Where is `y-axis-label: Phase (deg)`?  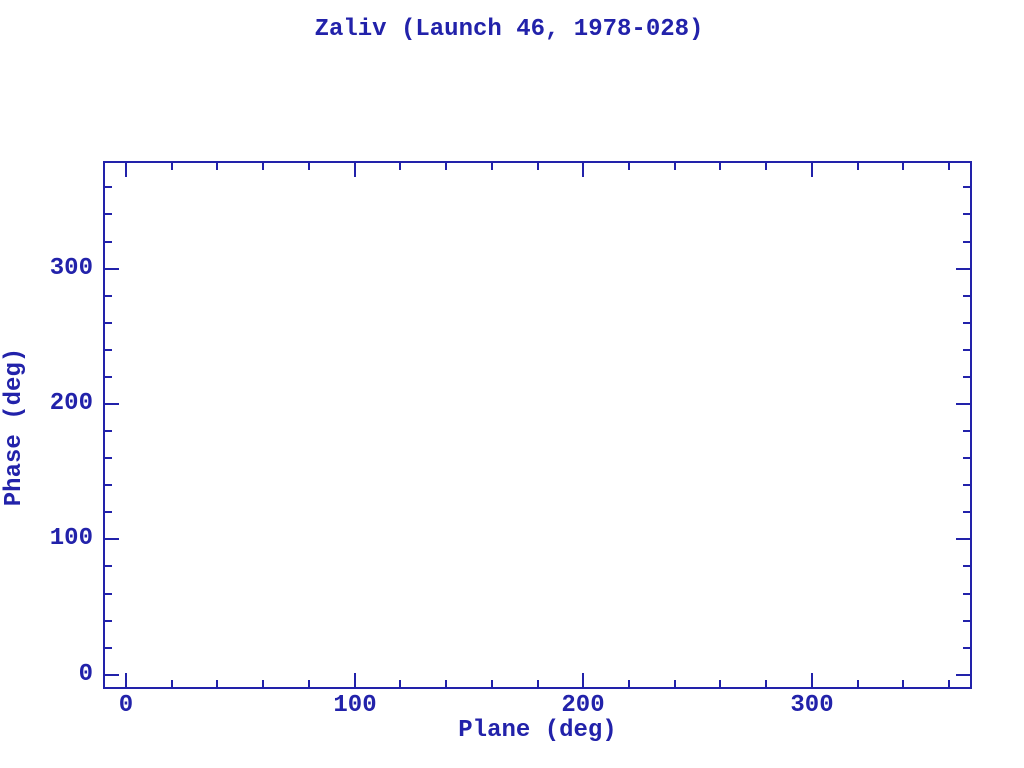 y-axis-label: Phase (deg) is located at coordinates (14, 427).